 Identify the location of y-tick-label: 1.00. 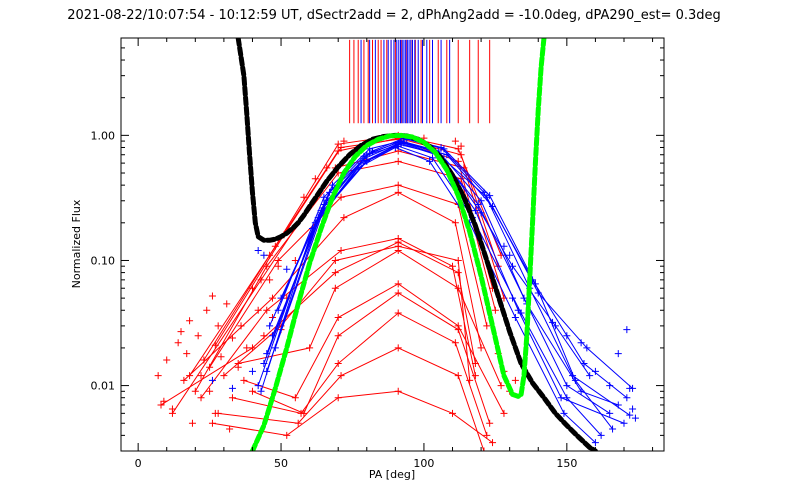
(103, 135).